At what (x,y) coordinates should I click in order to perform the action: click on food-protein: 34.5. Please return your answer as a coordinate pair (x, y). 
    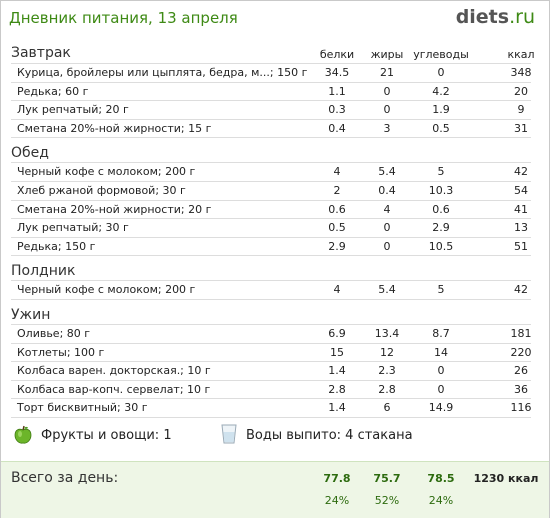
    Looking at the image, I should click on (337, 72).